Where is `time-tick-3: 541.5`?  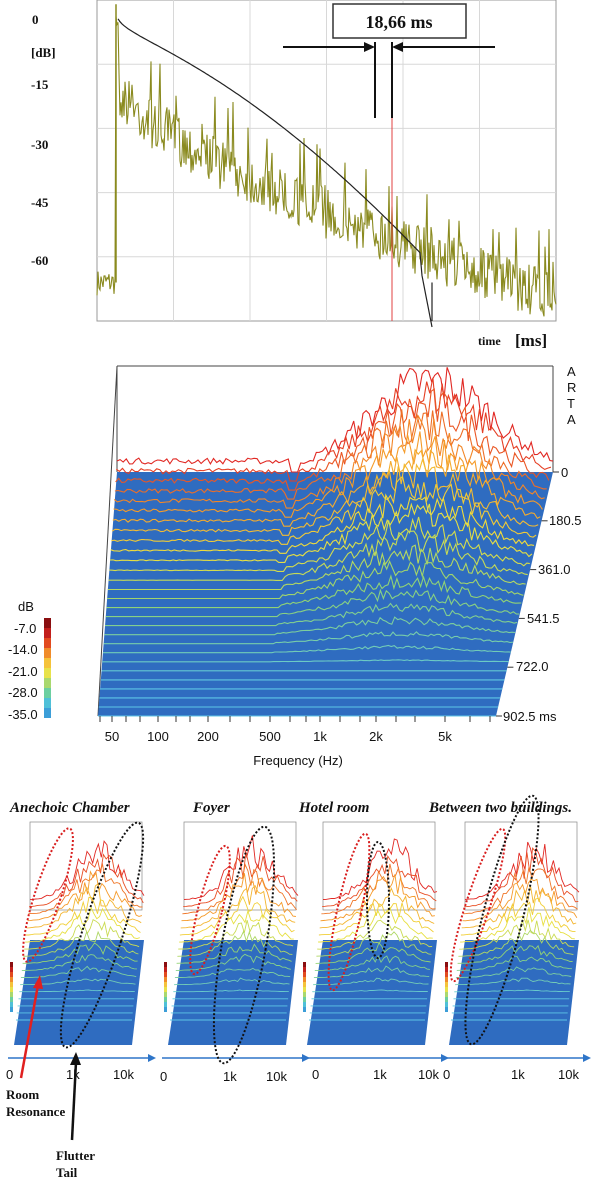
time-tick-3: 541.5 is located at coordinates (543, 618).